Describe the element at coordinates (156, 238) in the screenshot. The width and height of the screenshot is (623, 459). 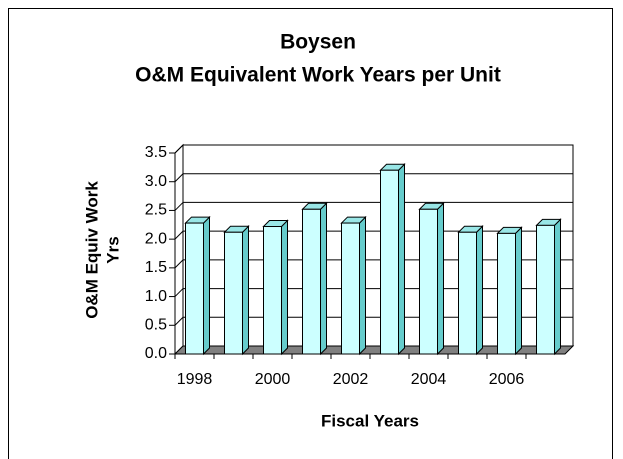
I see `y-tick-label: 2.0` at that location.